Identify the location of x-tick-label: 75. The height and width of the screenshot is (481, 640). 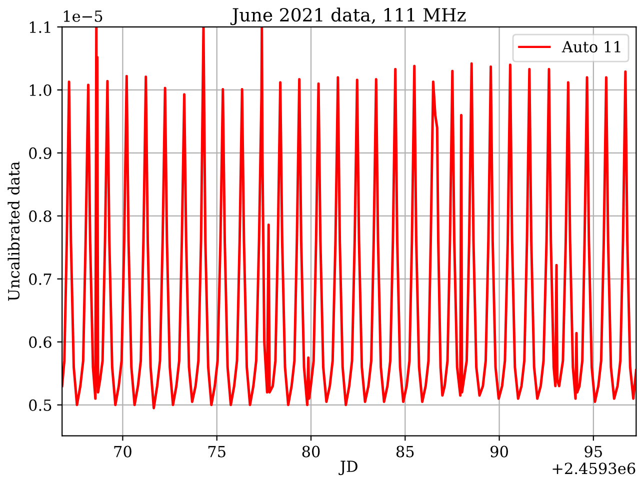
(217, 452).